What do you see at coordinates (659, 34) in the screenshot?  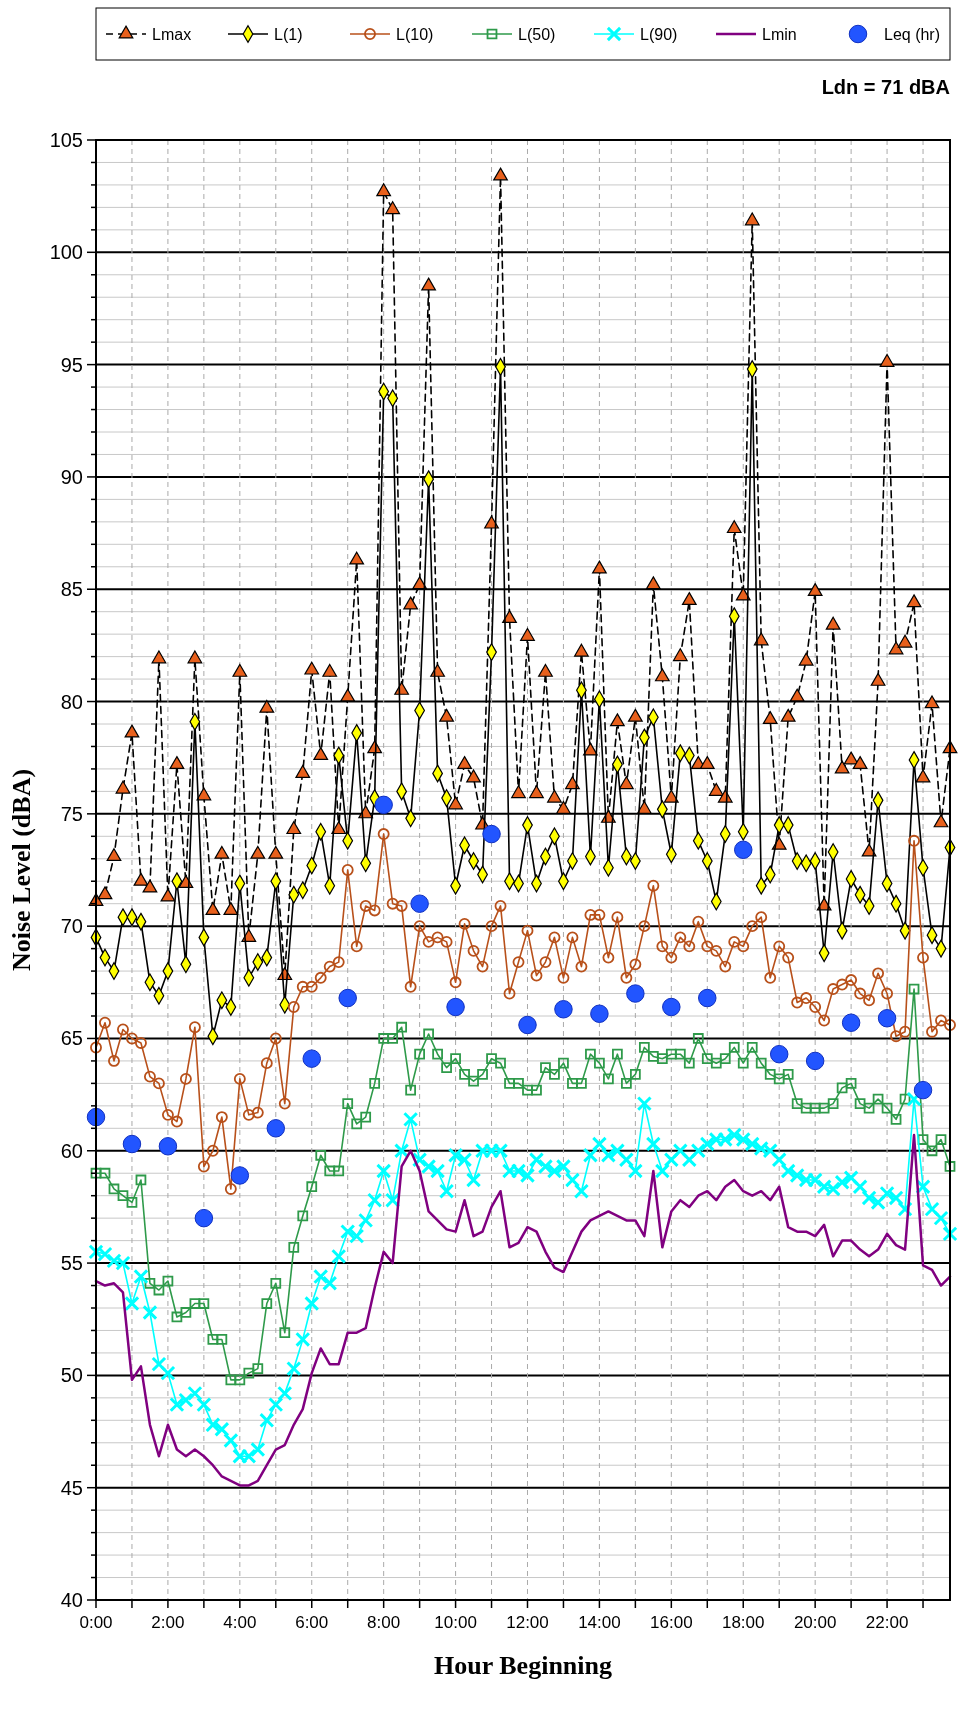 I see `legend-label: L(90)` at bounding box center [659, 34].